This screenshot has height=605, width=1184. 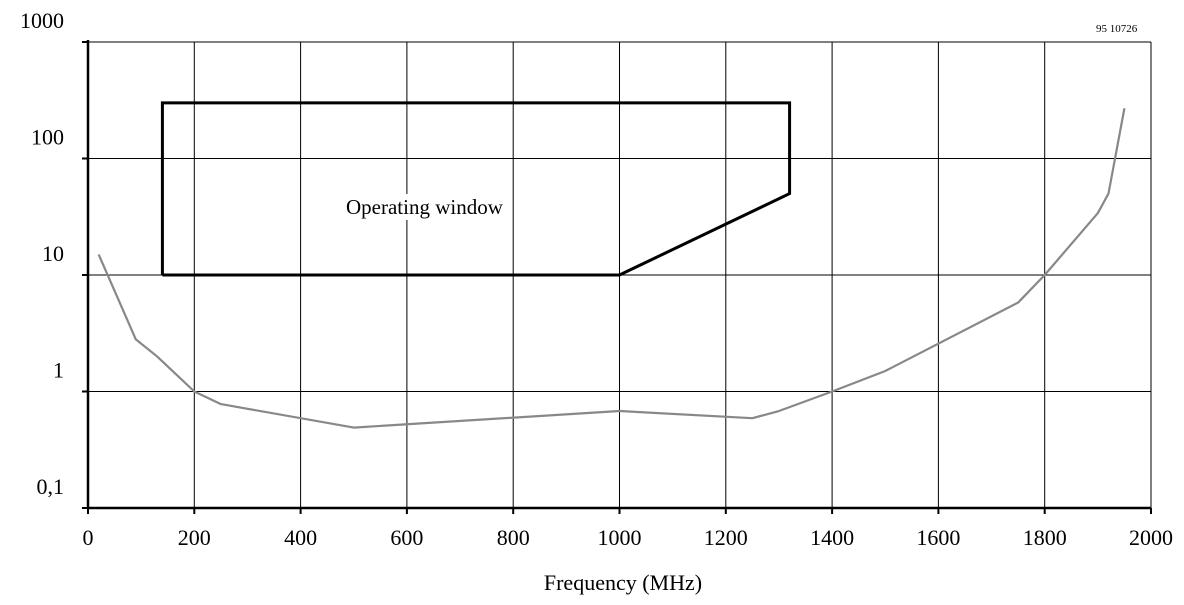 I want to click on y-tick-label: 0,1, so click(x=51, y=486).